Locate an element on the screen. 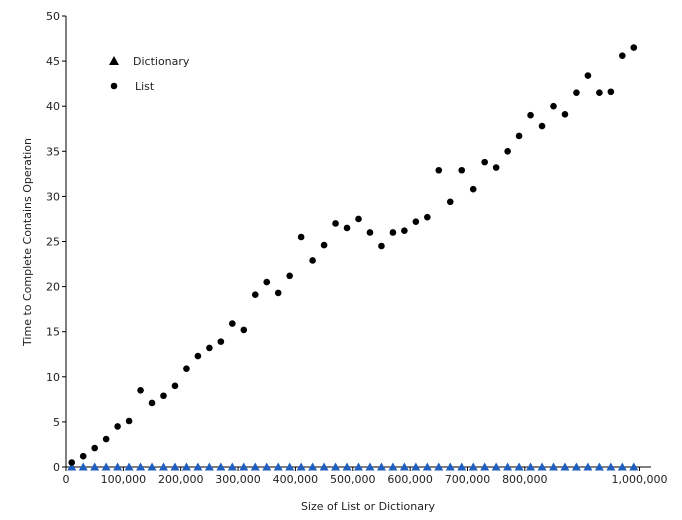 The image size is (682, 520). legend-circle-icon is located at coordinates (114, 86).